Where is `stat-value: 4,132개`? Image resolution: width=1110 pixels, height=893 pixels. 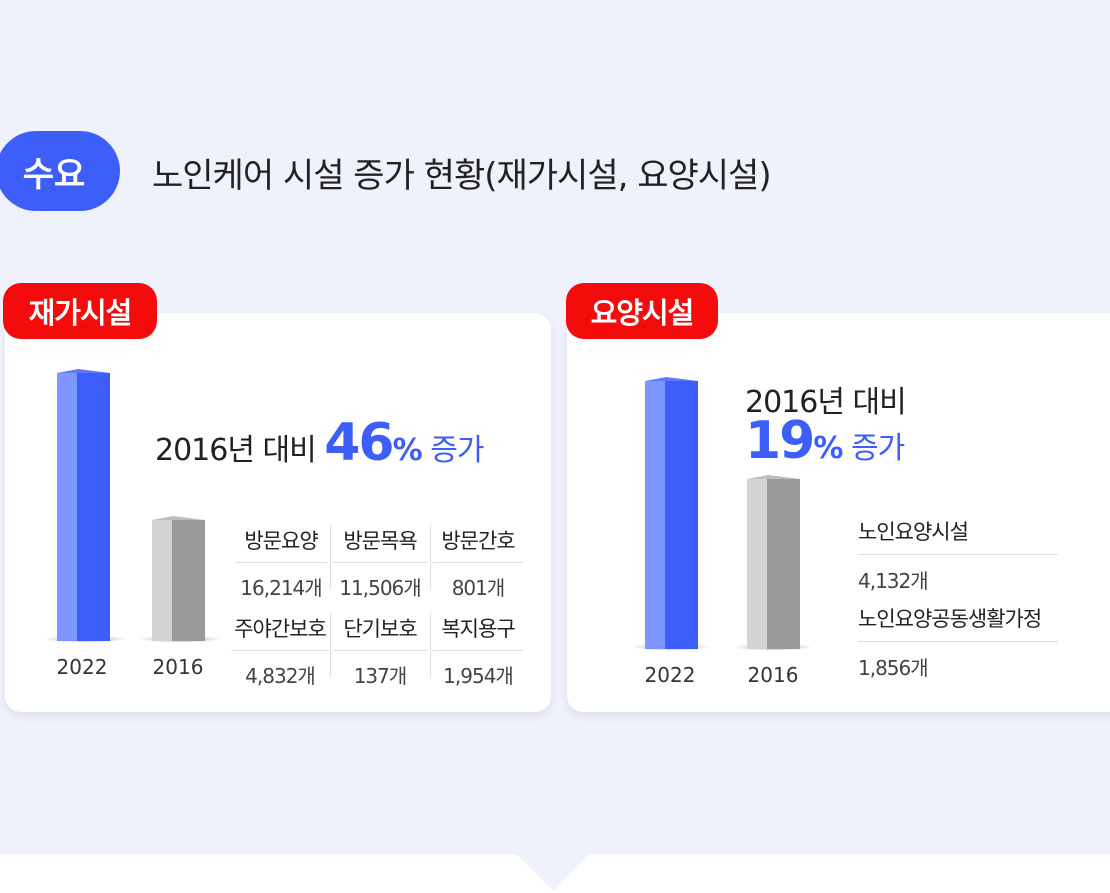 stat-value: 4,132개 is located at coordinates (893, 581).